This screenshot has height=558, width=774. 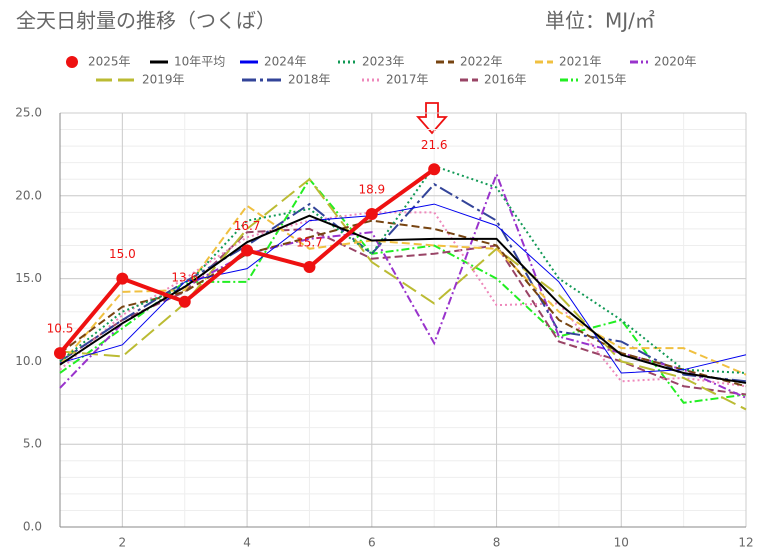 What do you see at coordinates (407, 80) in the screenshot?
I see `legend-label: 2017年` at bounding box center [407, 80].